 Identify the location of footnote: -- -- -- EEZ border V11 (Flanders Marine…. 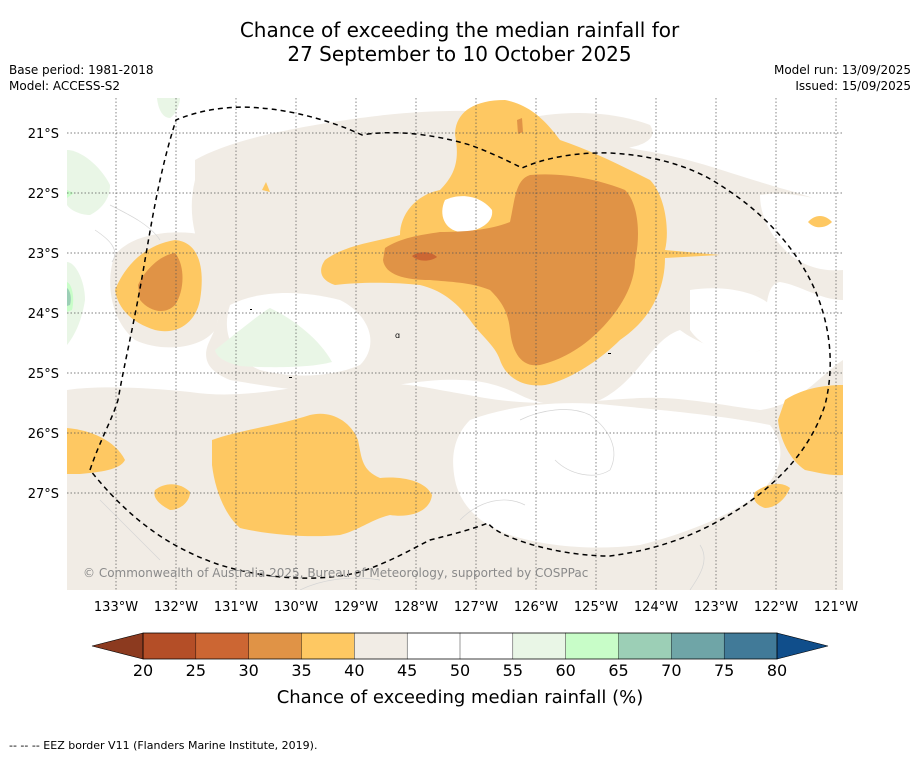
(163, 745).